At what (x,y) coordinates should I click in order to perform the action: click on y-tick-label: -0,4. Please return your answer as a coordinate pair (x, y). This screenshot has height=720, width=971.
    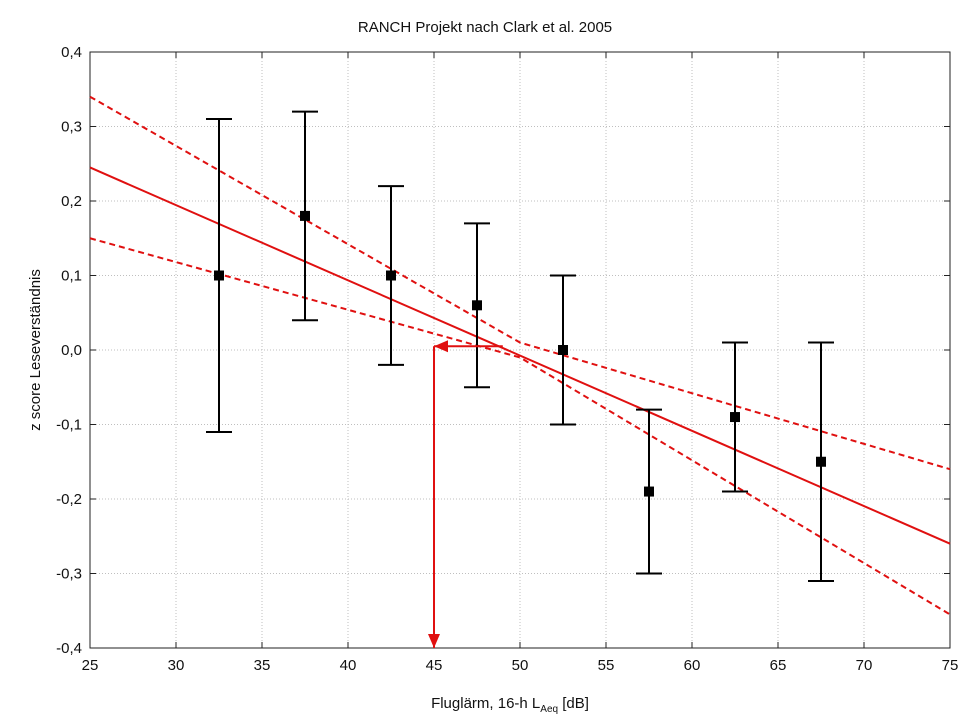
    Looking at the image, I should click on (69, 648).